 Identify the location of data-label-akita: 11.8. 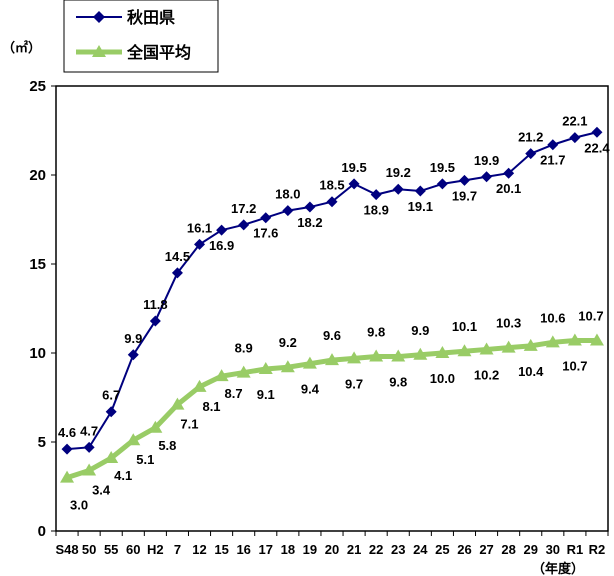
(155, 304).